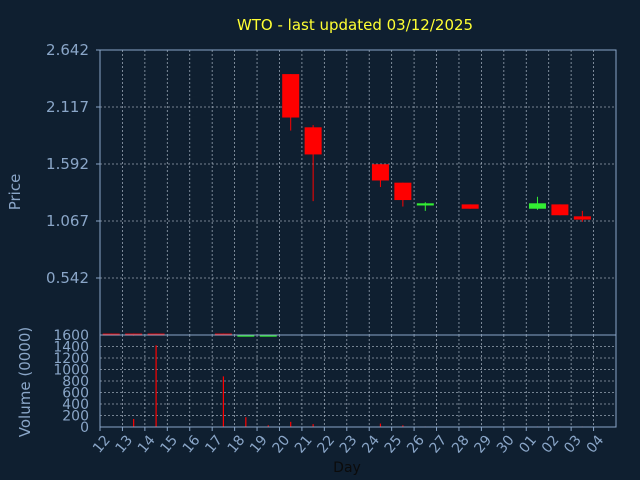  Describe the element at coordinates (102, 444) in the screenshot. I see `x-tick-label: 12` at that location.